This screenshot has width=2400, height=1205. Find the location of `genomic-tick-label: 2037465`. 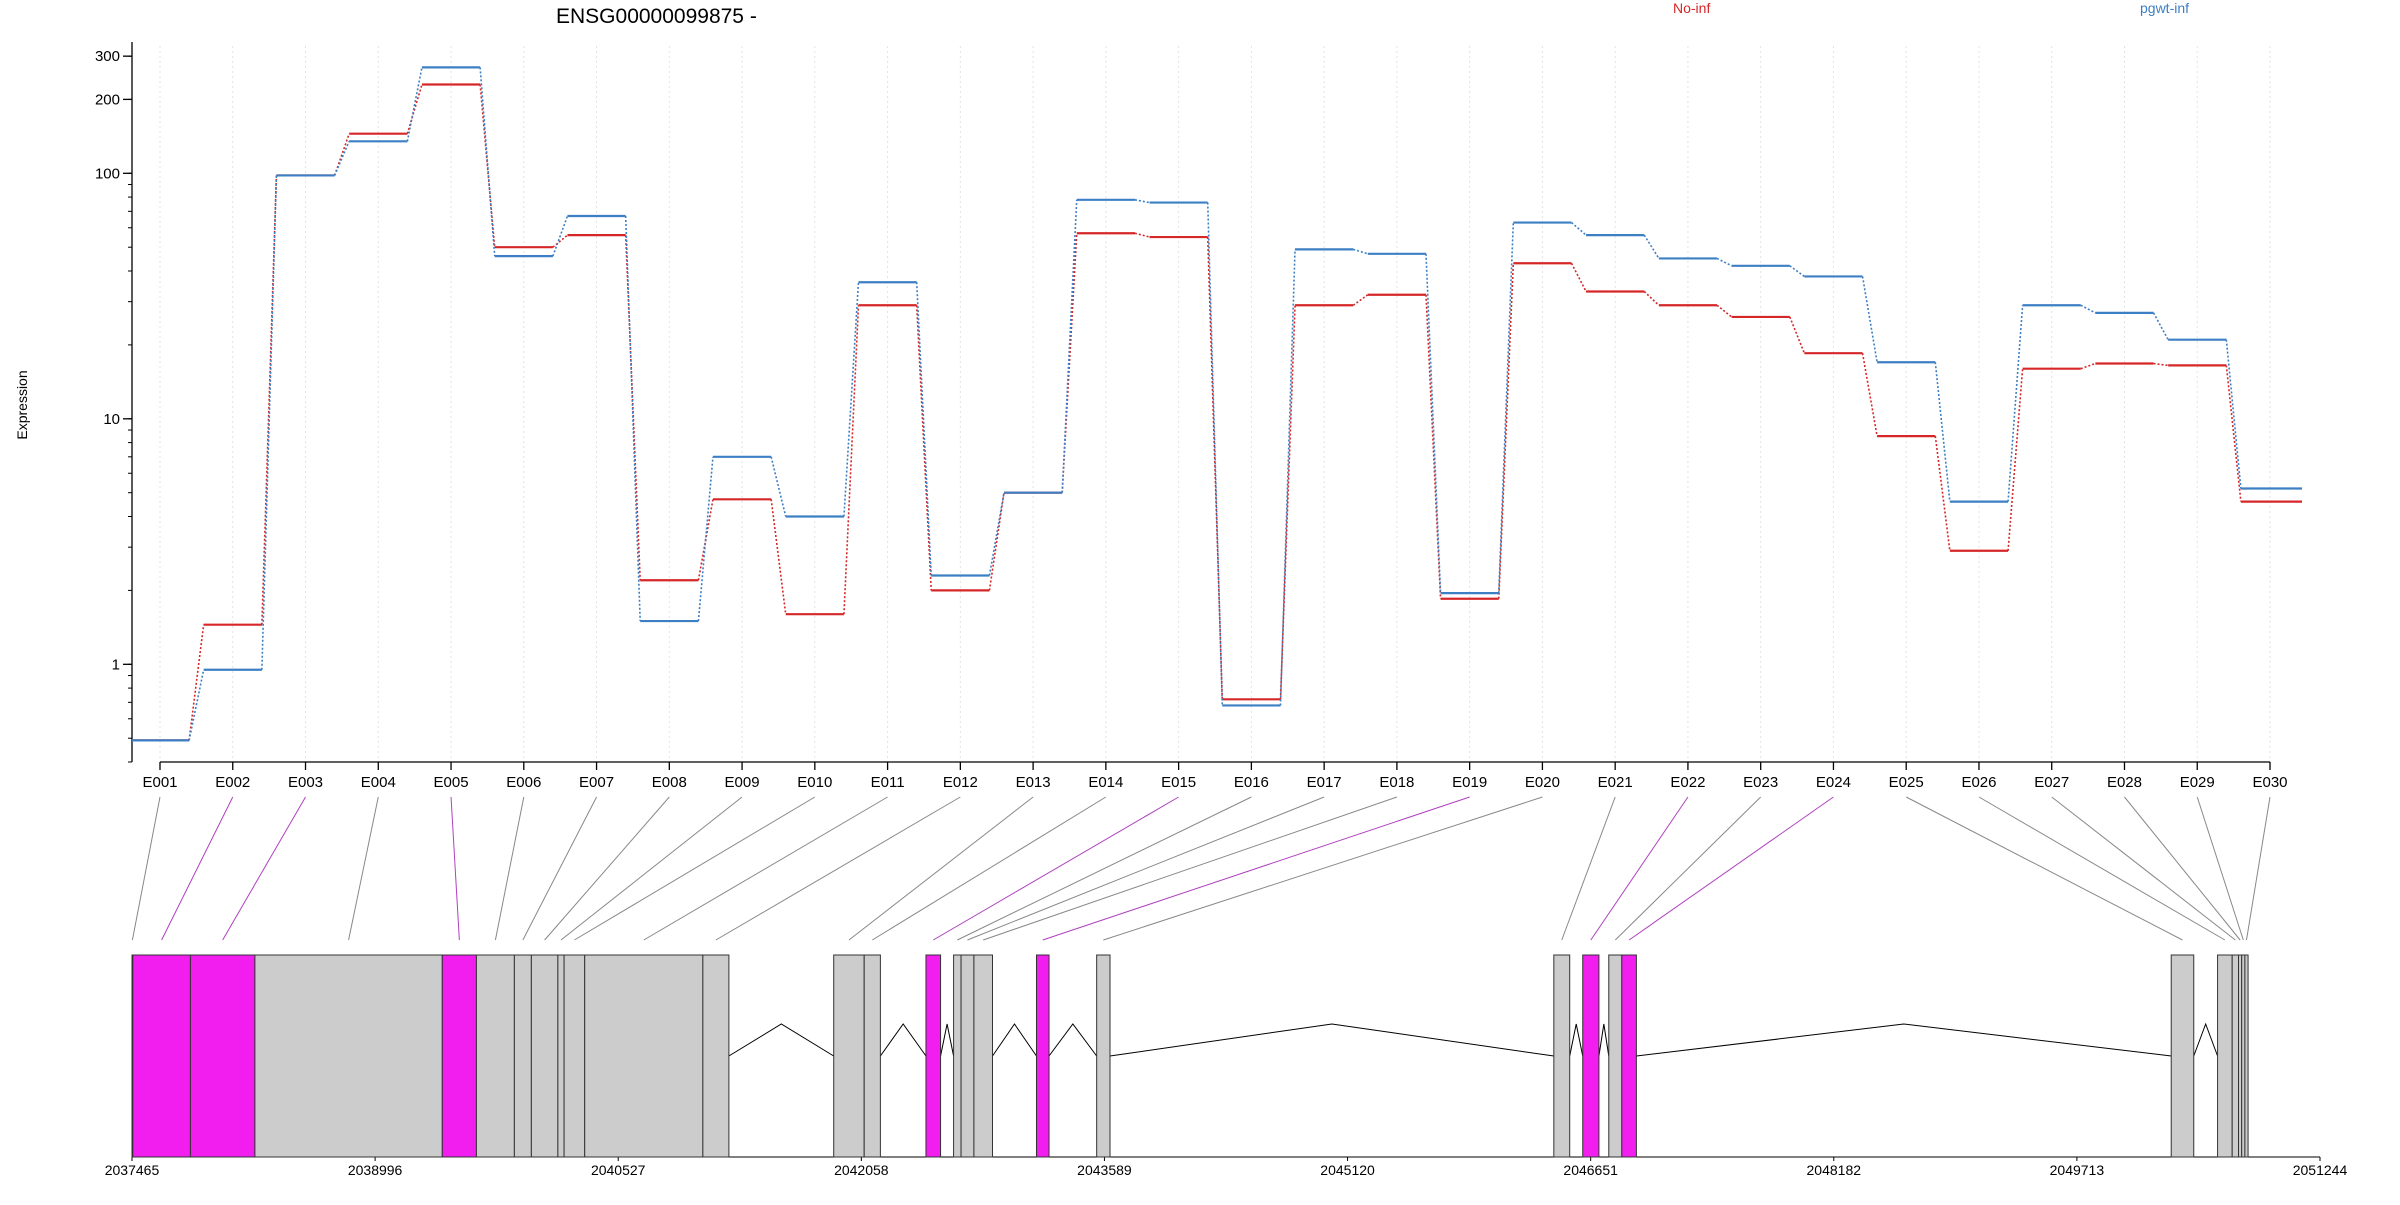

genomic-tick-label: 2037465 is located at coordinates (132, 1170).